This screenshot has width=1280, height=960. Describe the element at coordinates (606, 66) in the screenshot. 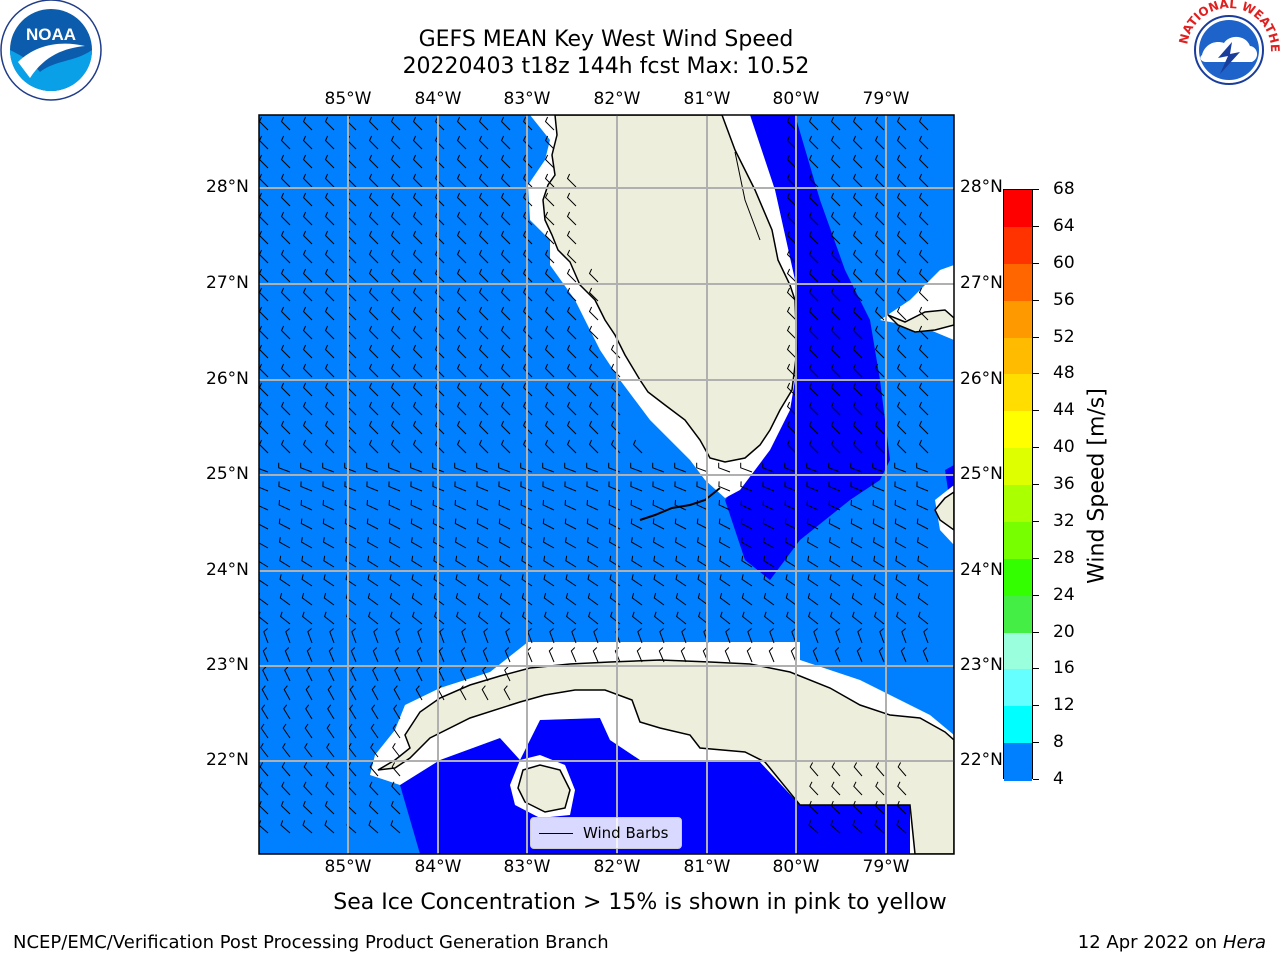

I see `chart-subtitle: 20220403 t18z 144h fcst Max: 10.52` at that location.